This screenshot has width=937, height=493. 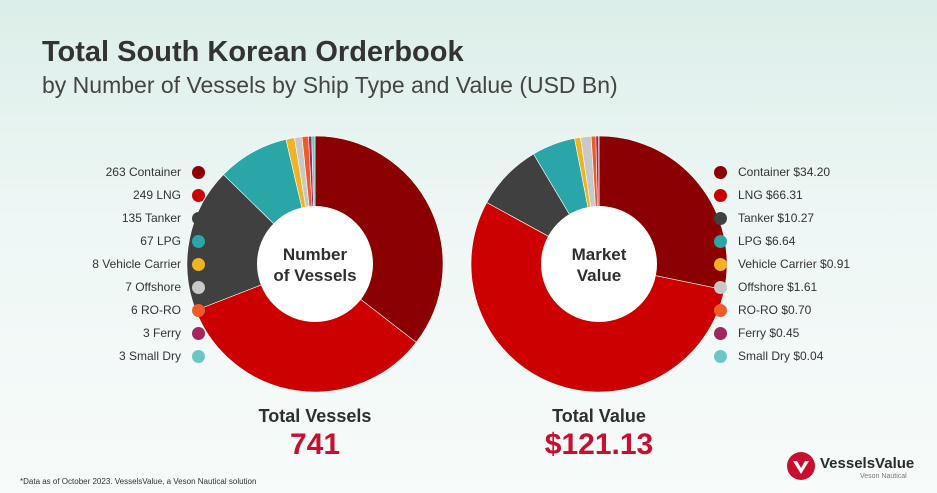 What do you see at coordinates (801, 466) in the screenshot?
I see `logo-mark-icon` at bounding box center [801, 466].